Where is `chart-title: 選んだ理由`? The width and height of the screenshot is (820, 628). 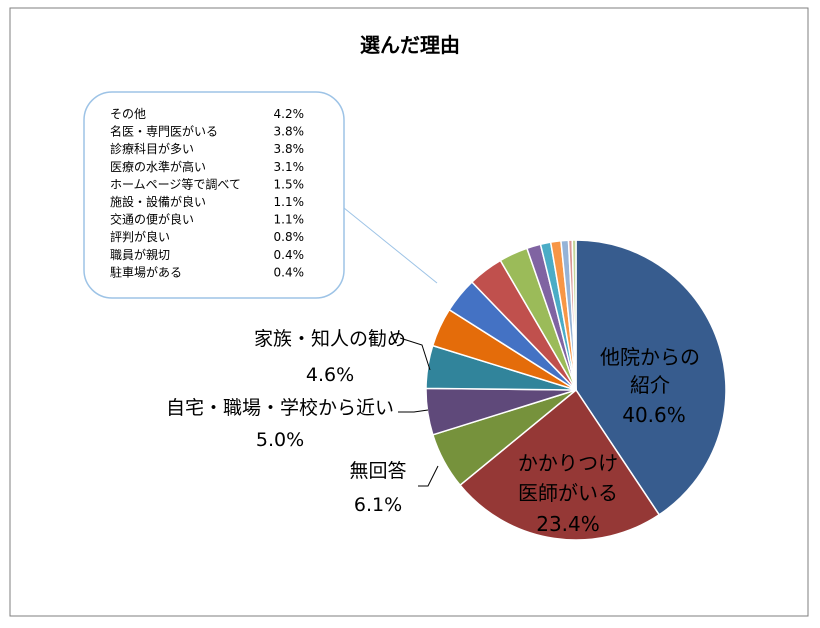
chart-title: 選んだ理由 is located at coordinates (410, 45).